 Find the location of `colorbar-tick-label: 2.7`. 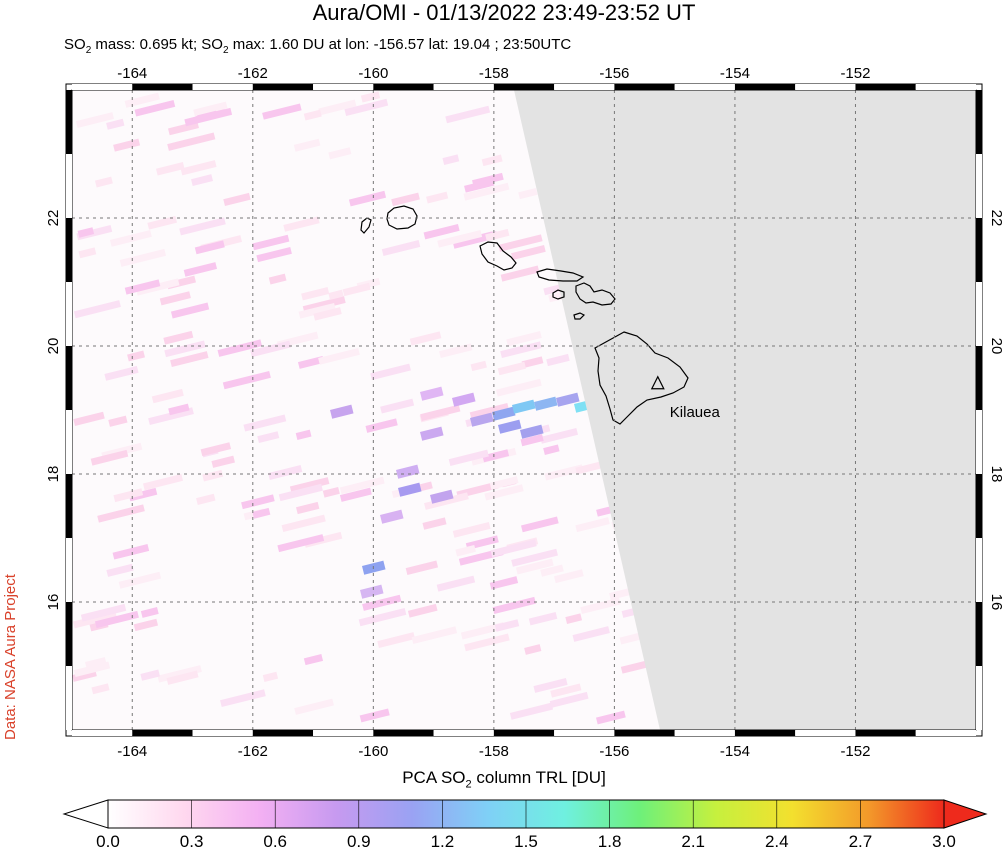

colorbar-tick-label: 2.7 is located at coordinates (860, 841).